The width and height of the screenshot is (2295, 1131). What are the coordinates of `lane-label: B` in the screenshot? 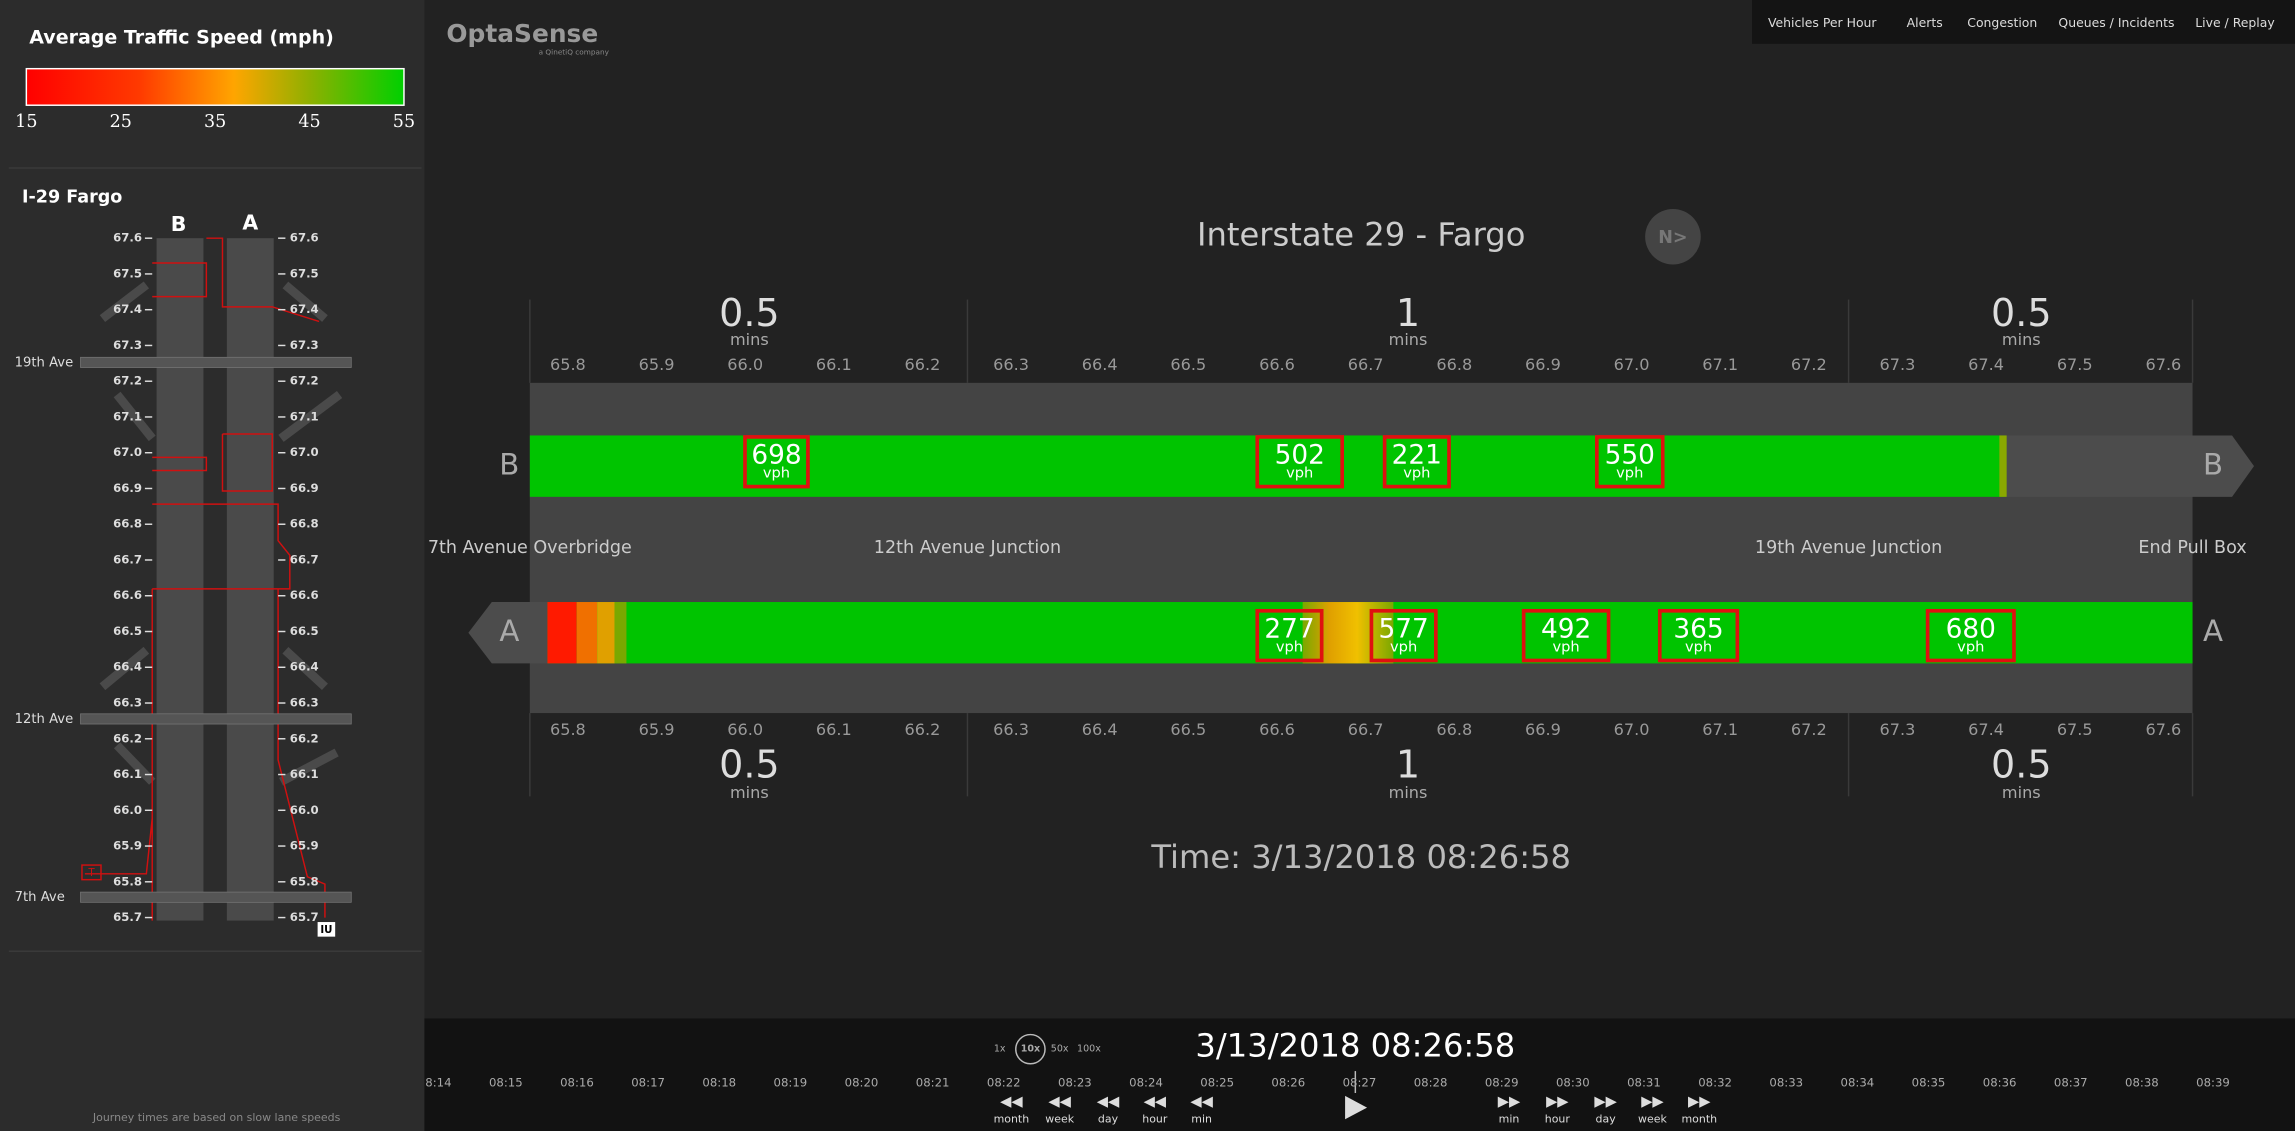 It's located at (509, 465).